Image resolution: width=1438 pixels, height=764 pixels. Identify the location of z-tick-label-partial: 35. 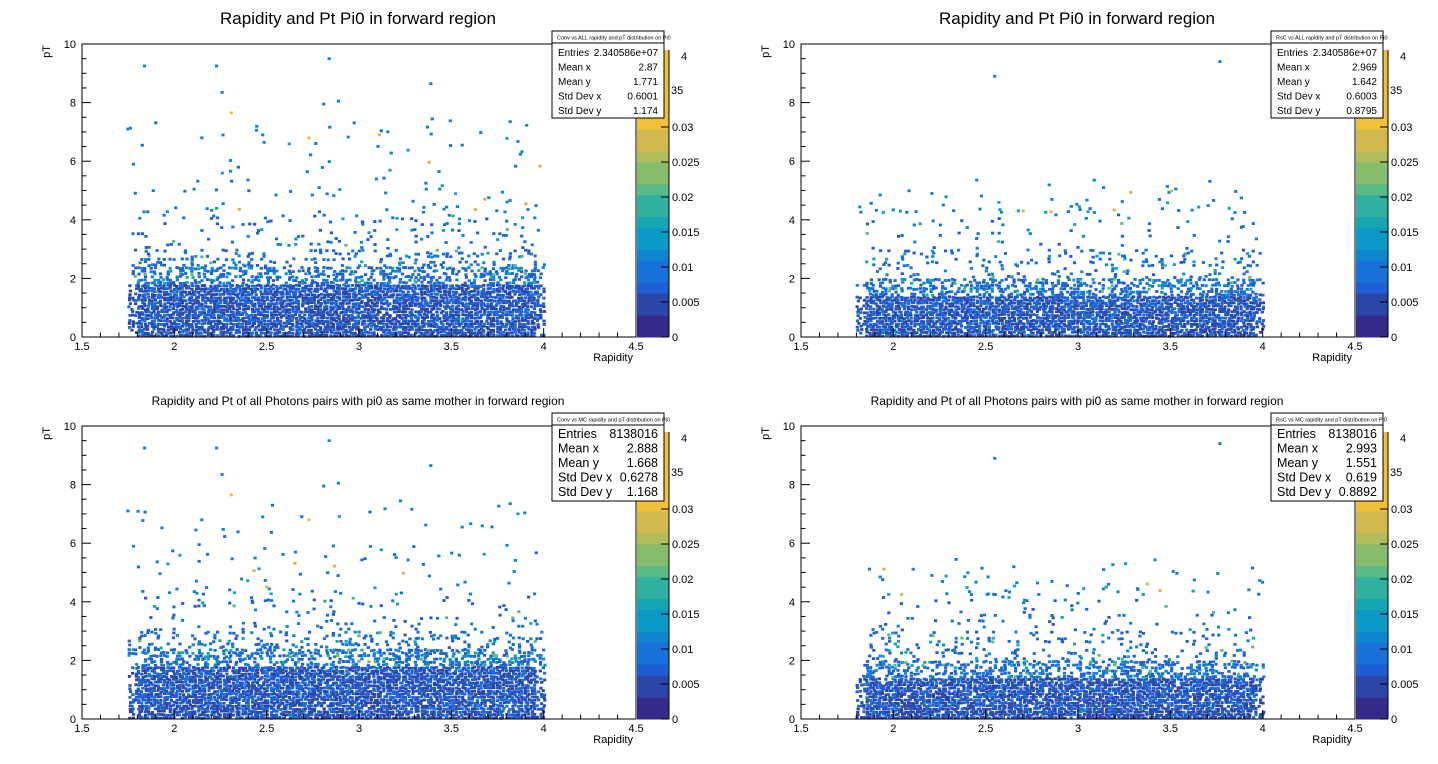
(677, 91).